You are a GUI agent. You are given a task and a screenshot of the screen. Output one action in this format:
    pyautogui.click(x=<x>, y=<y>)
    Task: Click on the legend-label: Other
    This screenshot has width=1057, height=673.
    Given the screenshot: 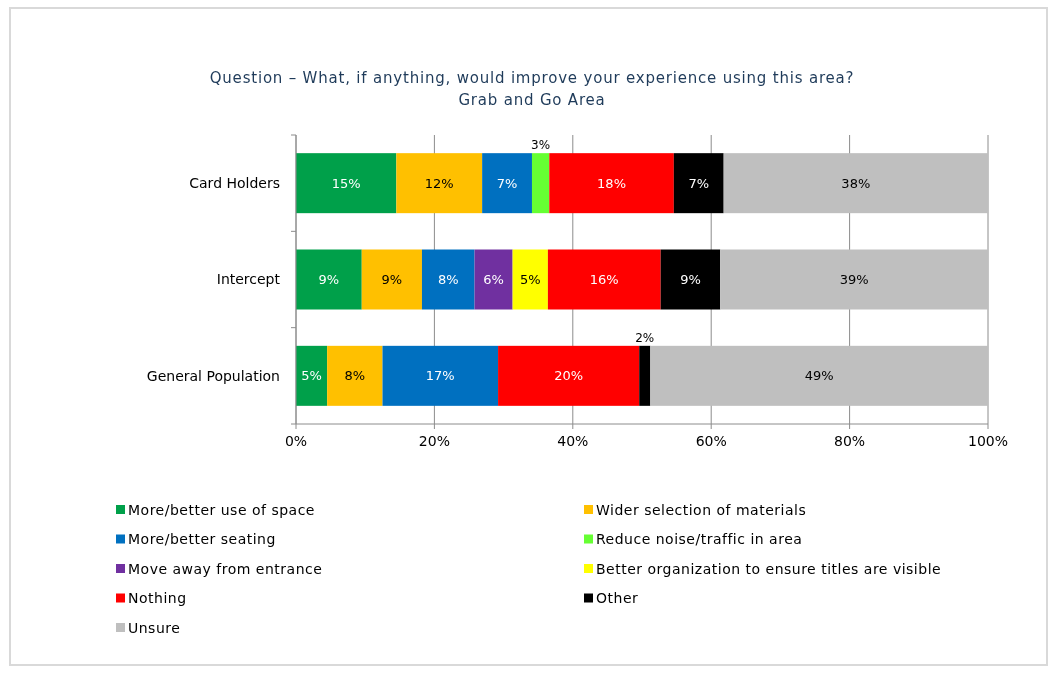 What is the action you would take?
    pyautogui.click(x=617, y=598)
    